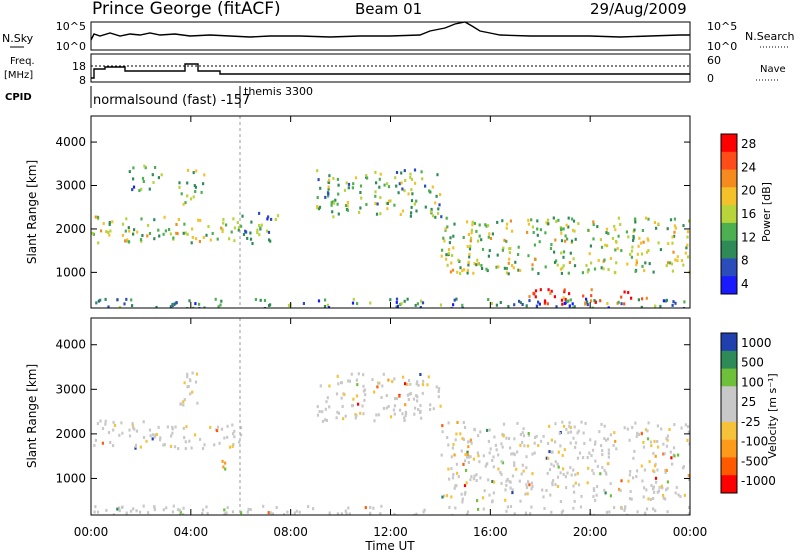  Describe the element at coordinates (714, 60) in the screenshot. I see `nave-tick-top: 60` at that location.